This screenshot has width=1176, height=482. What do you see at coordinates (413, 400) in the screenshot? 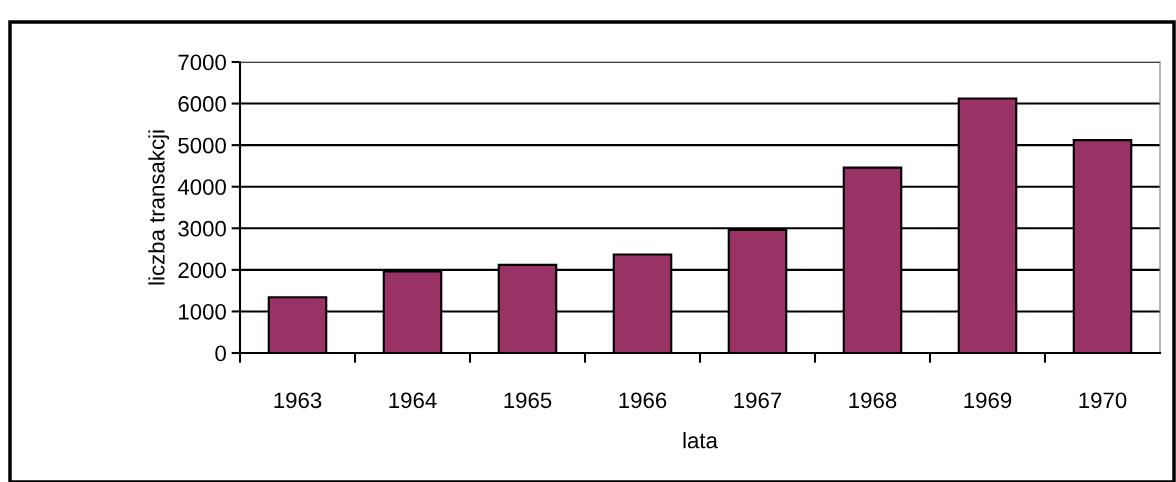
I see `x-tick-label: 1964` at bounding box center [413, 400].